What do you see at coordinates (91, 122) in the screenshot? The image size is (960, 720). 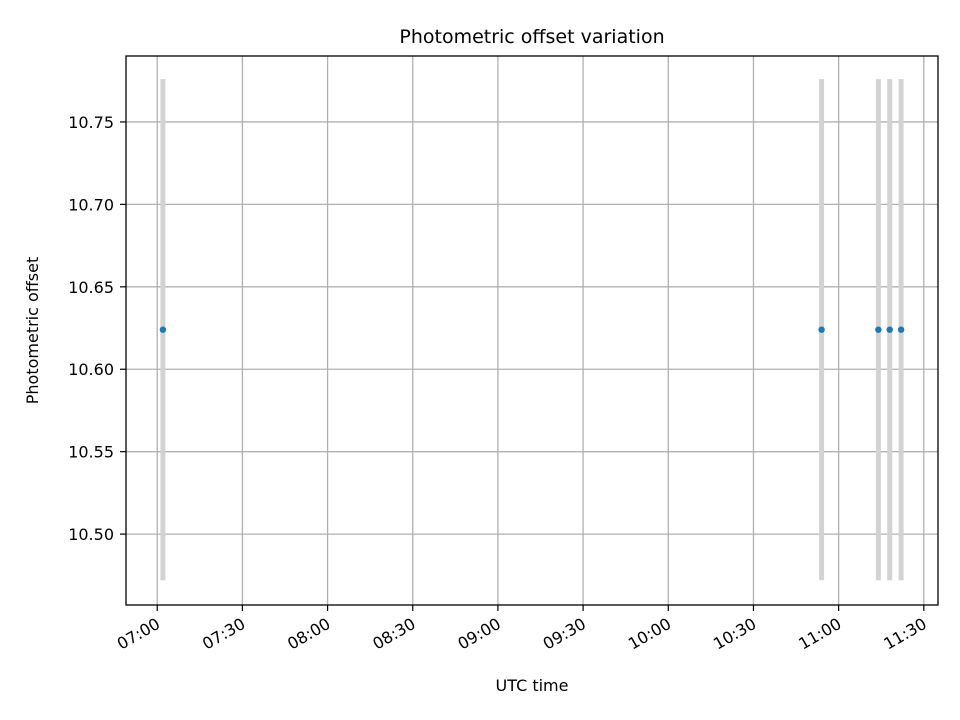 I see `y-tick-label: 10.75` at bounding box center [91, 122].